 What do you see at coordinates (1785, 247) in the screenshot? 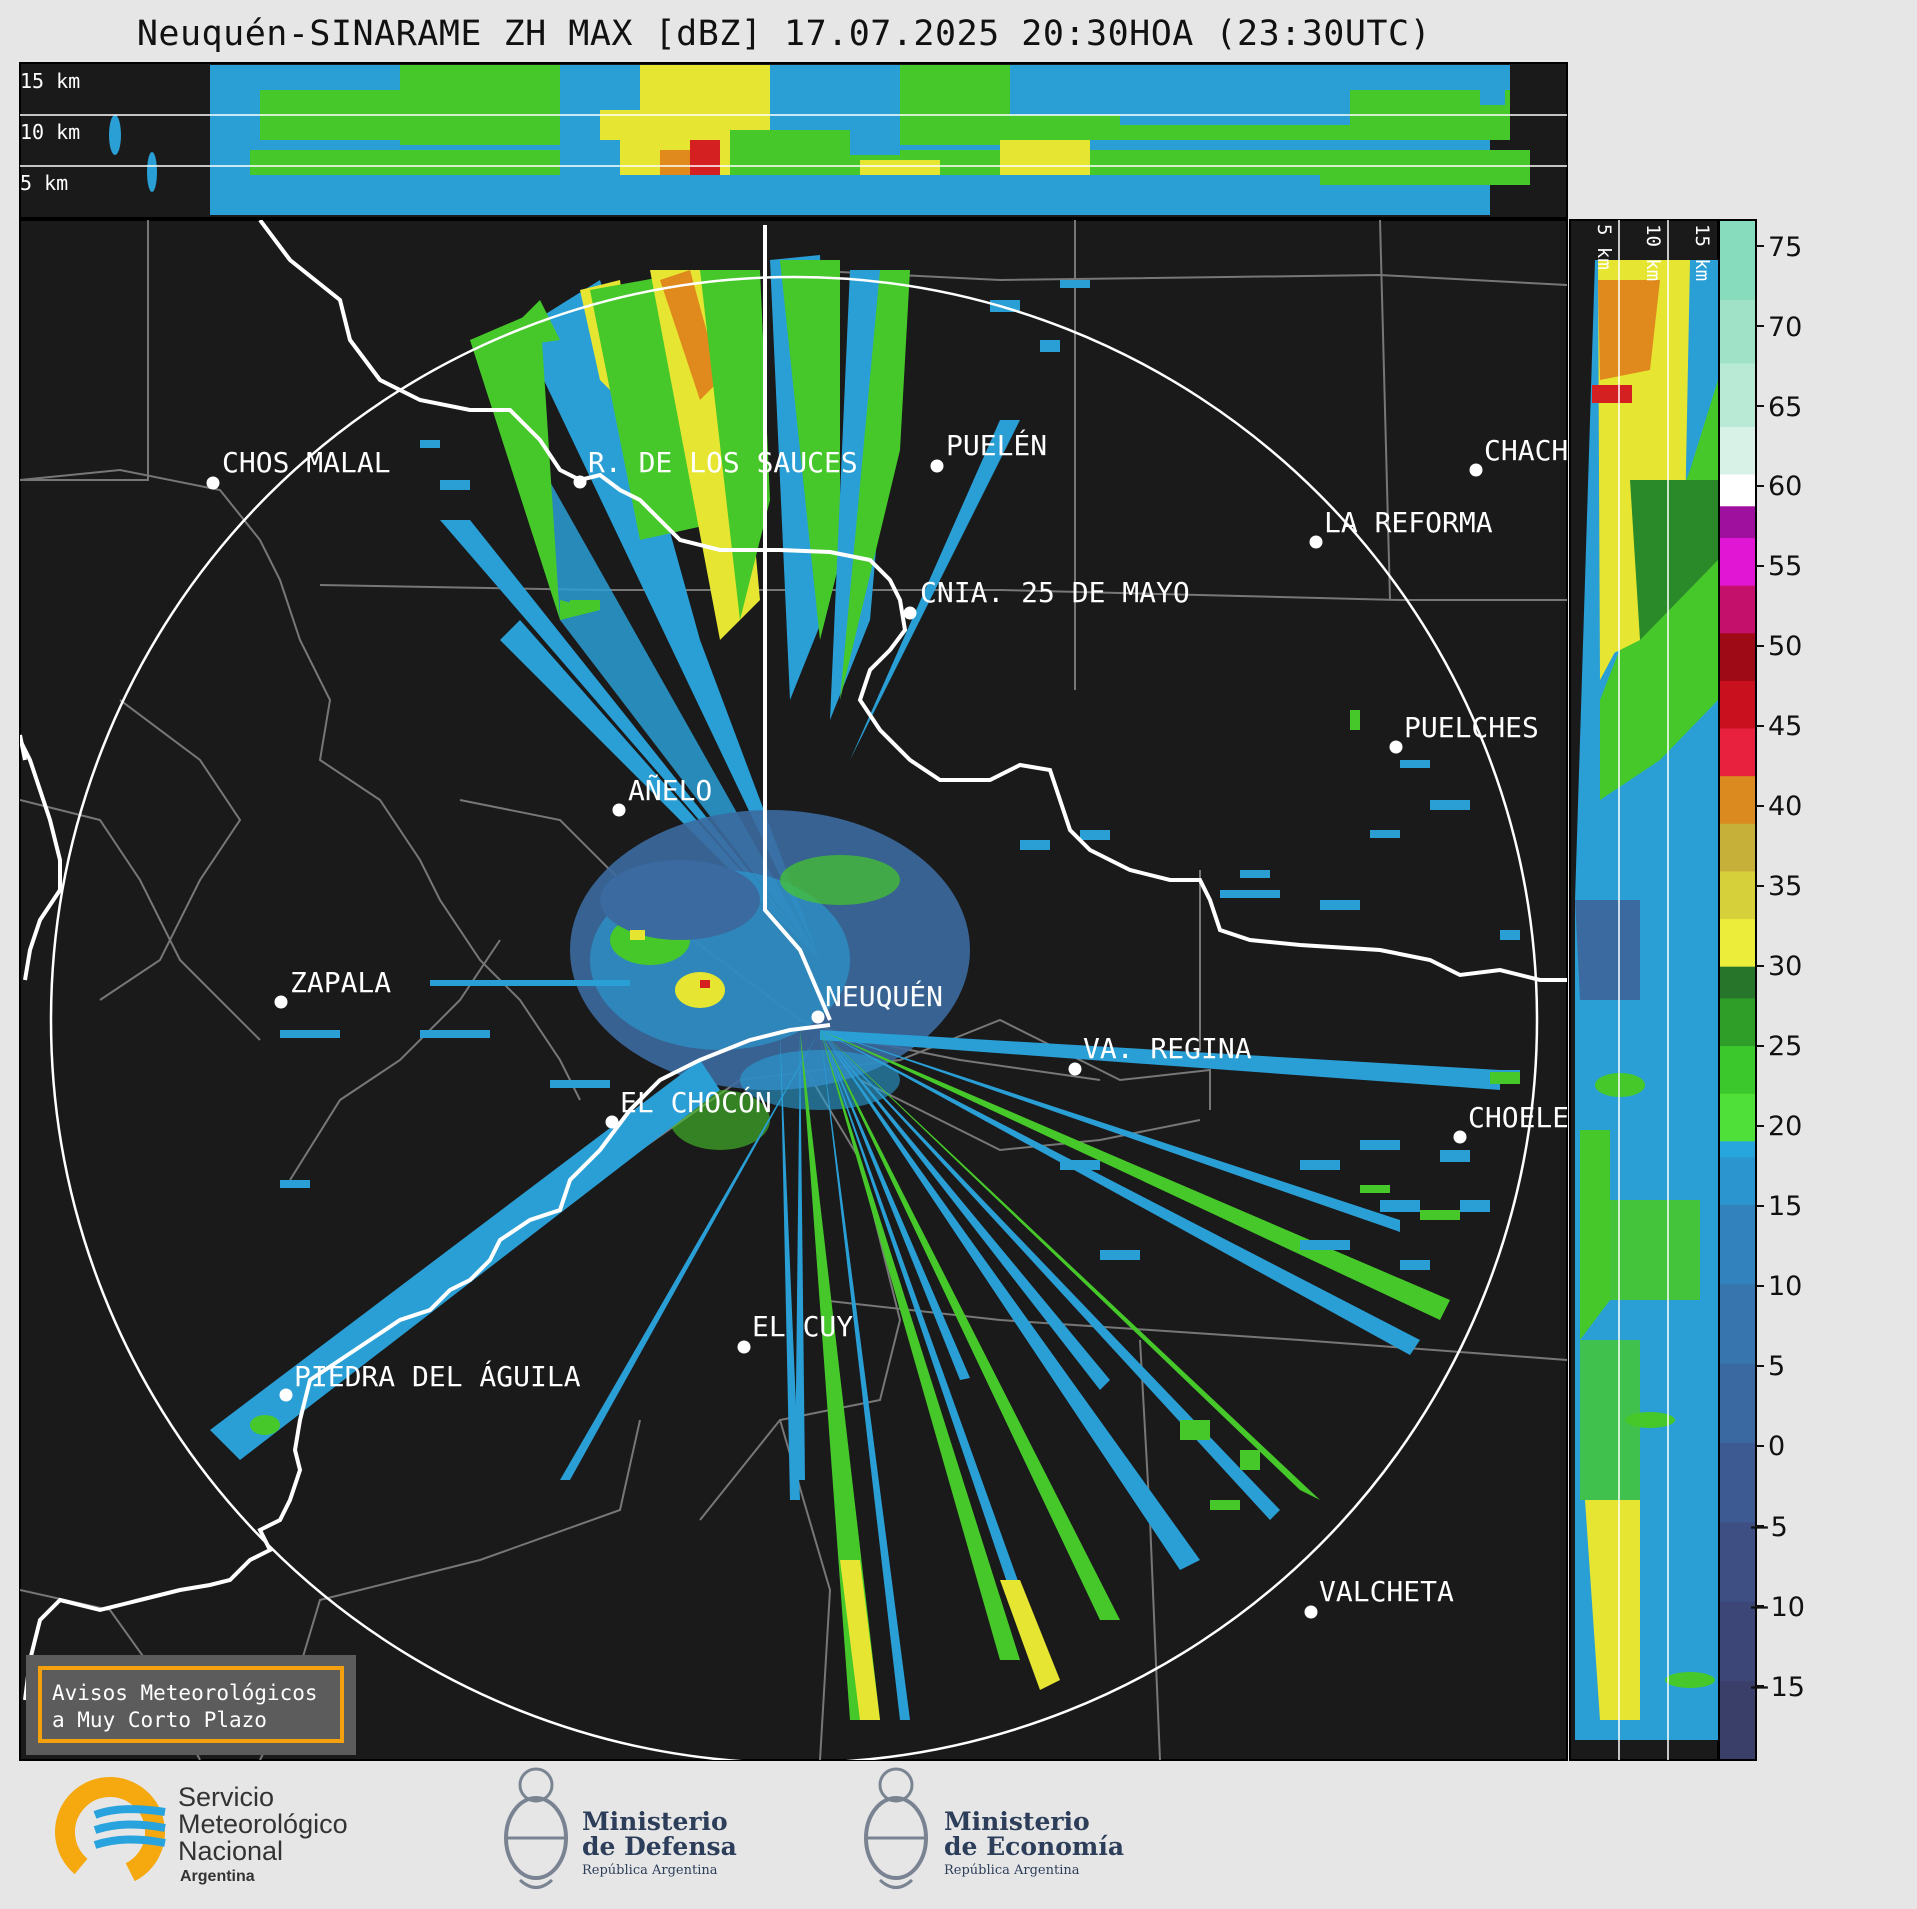
I see `colorbar-tick-label: 75` at bounding box center [1785, 247].